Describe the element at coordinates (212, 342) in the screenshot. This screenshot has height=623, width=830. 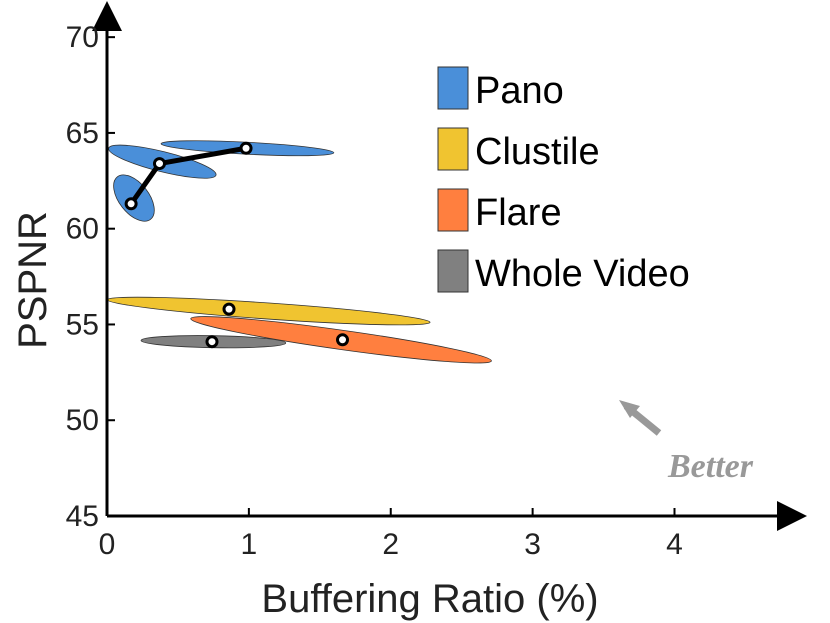
I see `data-point-whole-video` at that location.